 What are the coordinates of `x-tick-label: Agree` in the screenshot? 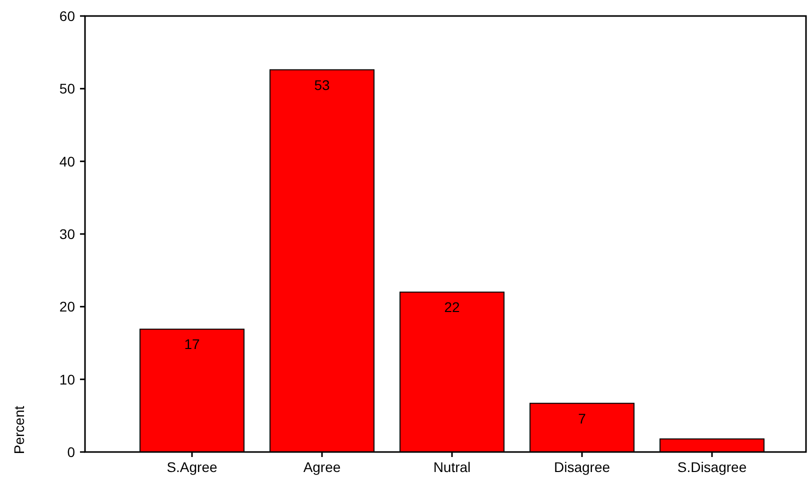 It's located at (322, 467).